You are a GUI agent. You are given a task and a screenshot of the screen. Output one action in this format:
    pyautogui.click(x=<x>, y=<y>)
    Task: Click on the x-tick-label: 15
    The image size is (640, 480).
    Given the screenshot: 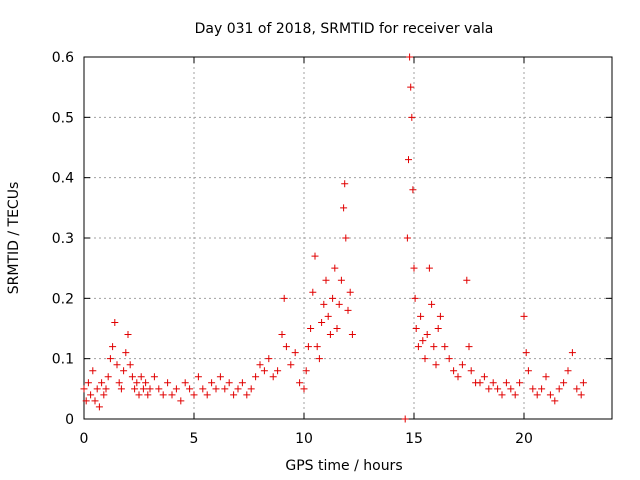 What is the action you would take?
    pyautogui.click(x=414, y=439)
    